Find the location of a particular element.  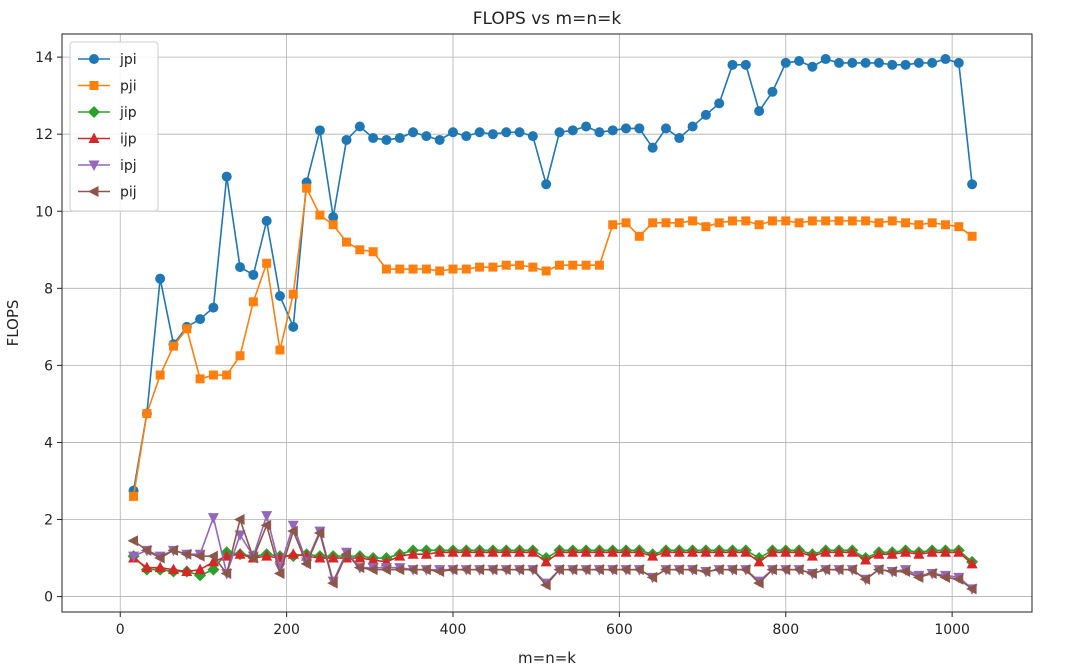

legend-item-jip: jip is located at coordinates (107, 113).